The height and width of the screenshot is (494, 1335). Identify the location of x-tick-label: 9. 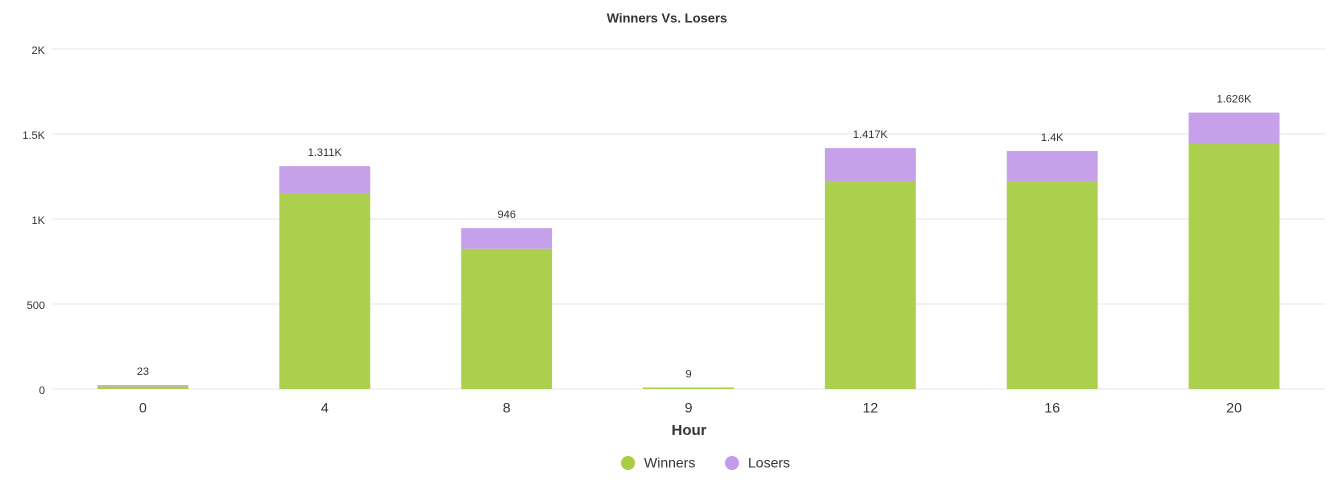
(689, 408).